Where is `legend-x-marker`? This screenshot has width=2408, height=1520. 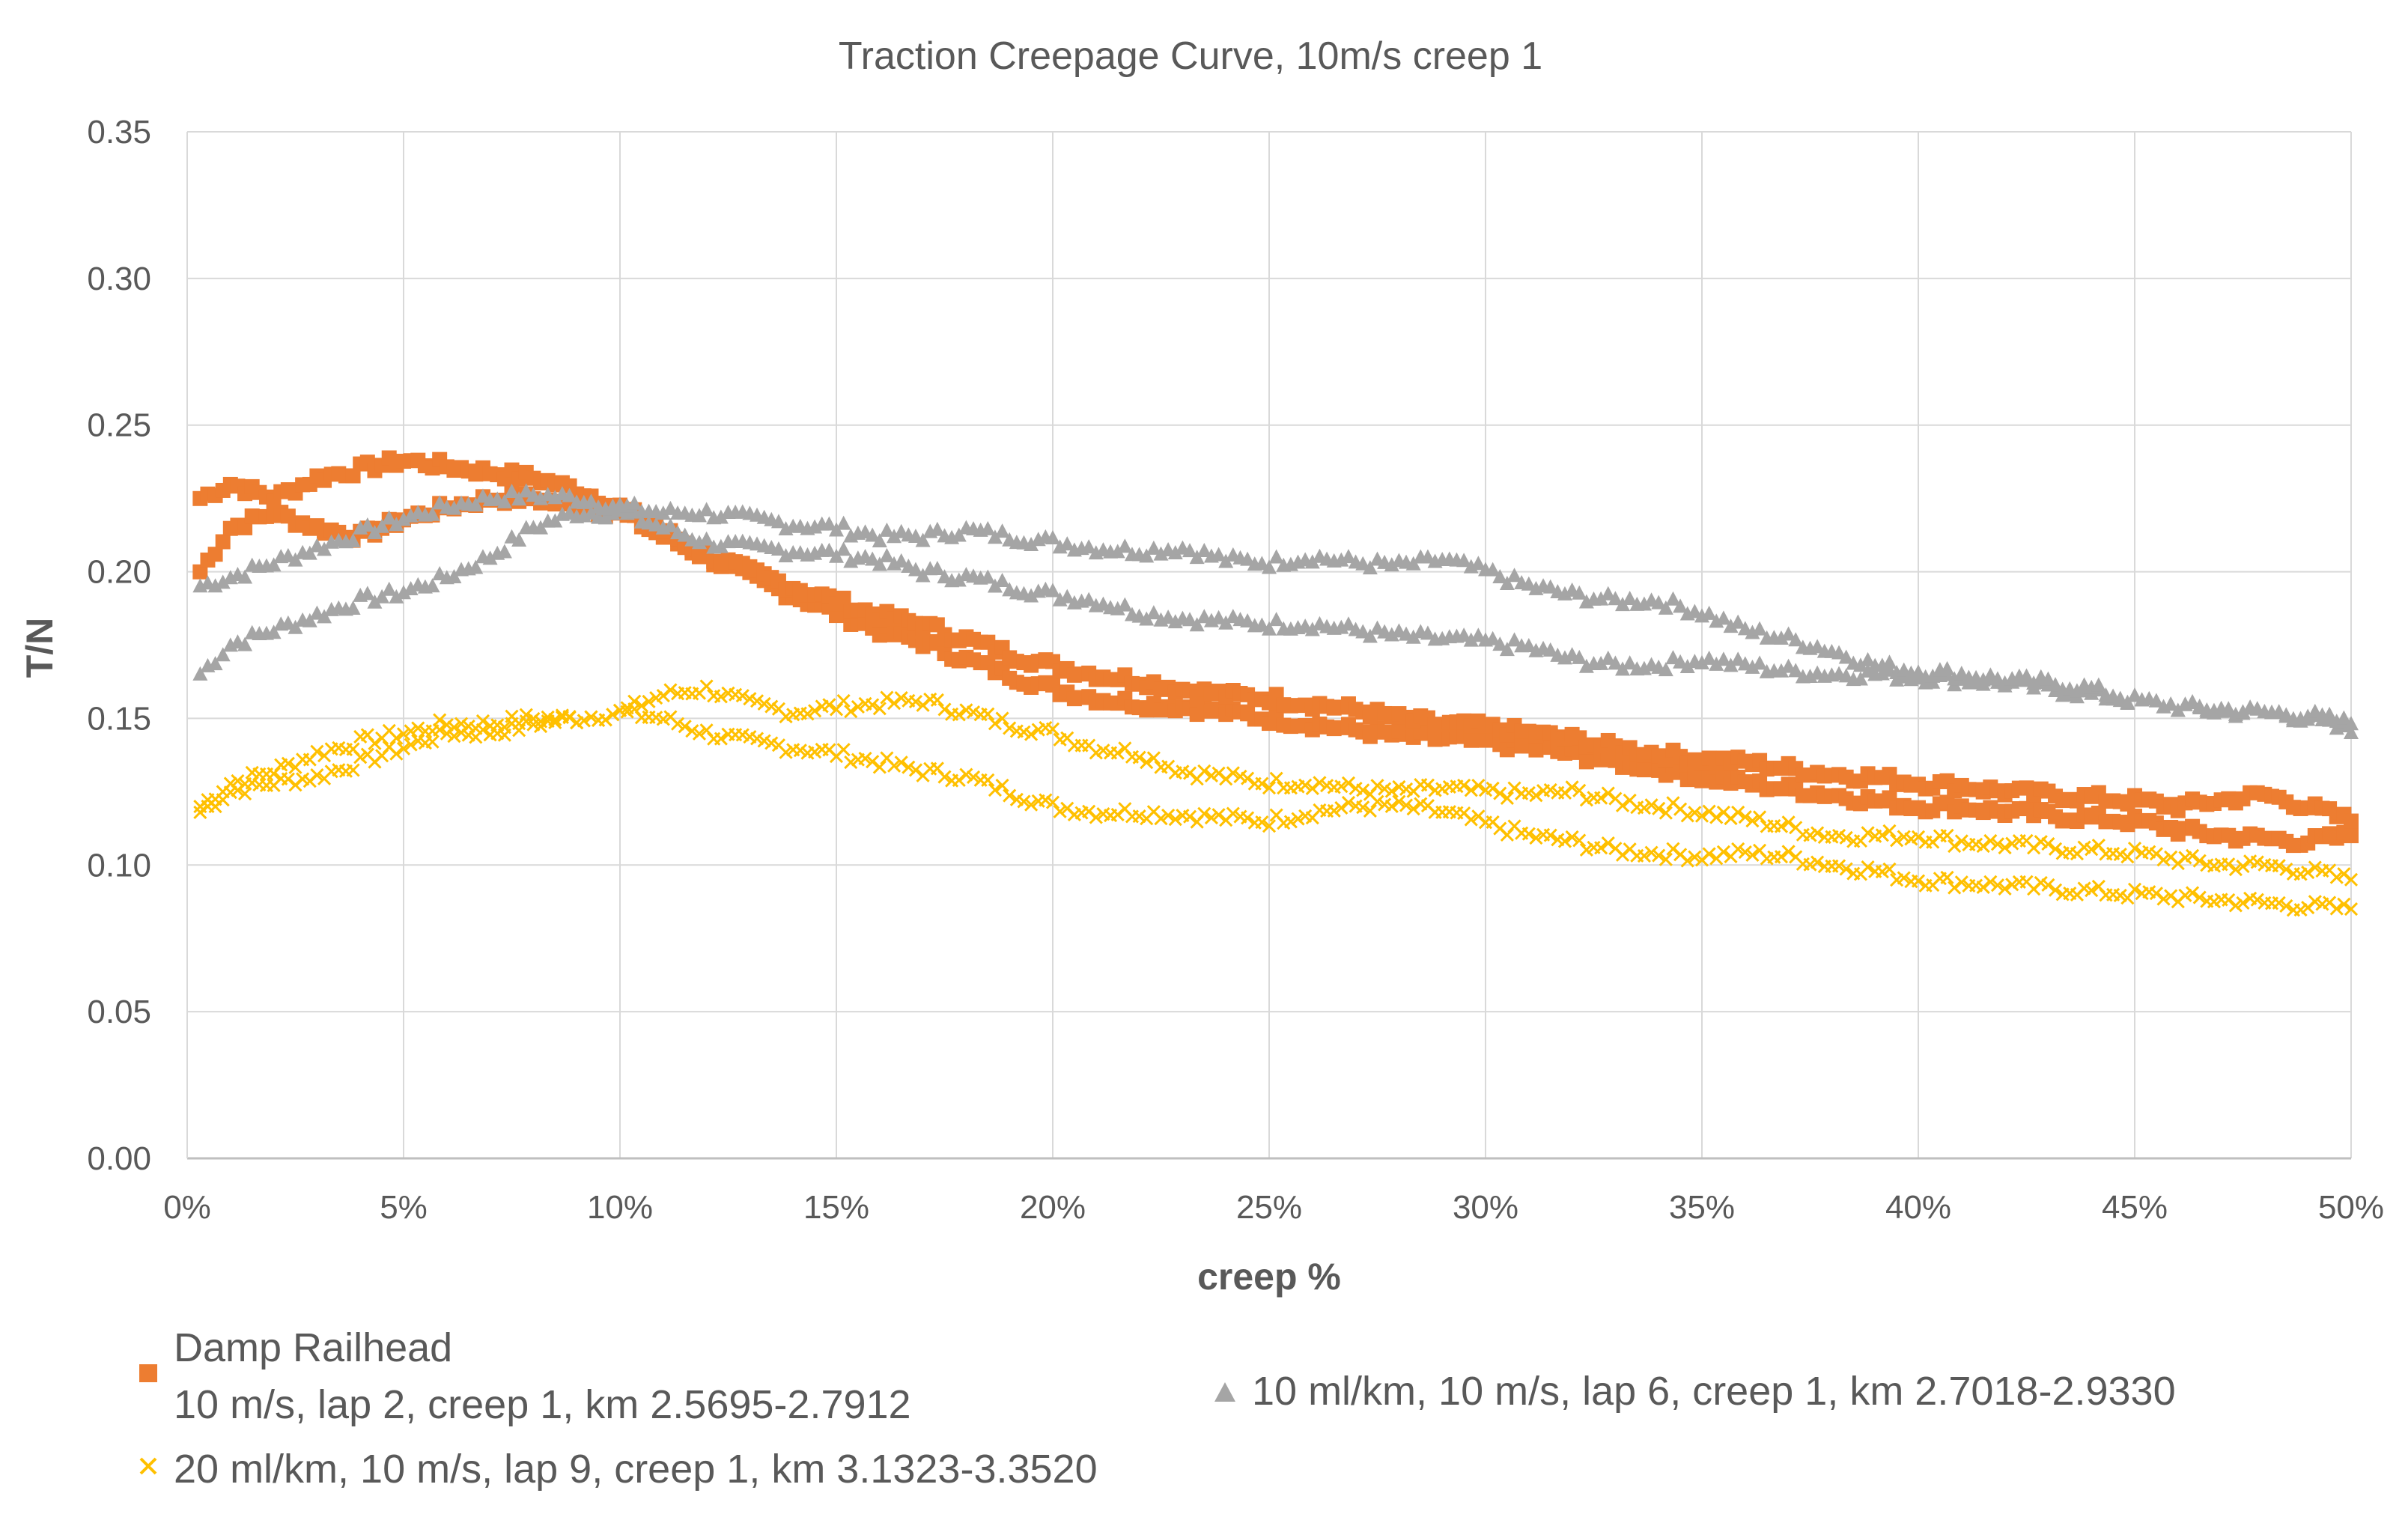
legend-x-marker is located at coordinates (148, 1466).